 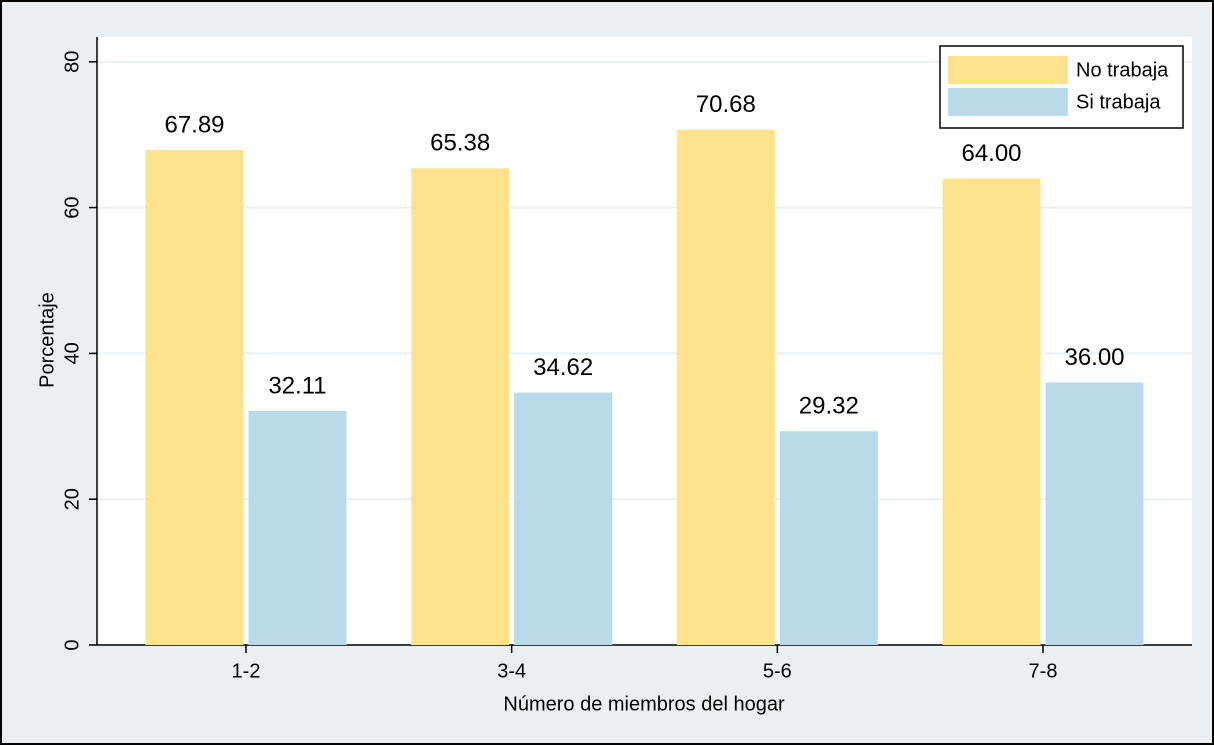 I want to click on y-tick-label: 20, so click(x=72, y=499).